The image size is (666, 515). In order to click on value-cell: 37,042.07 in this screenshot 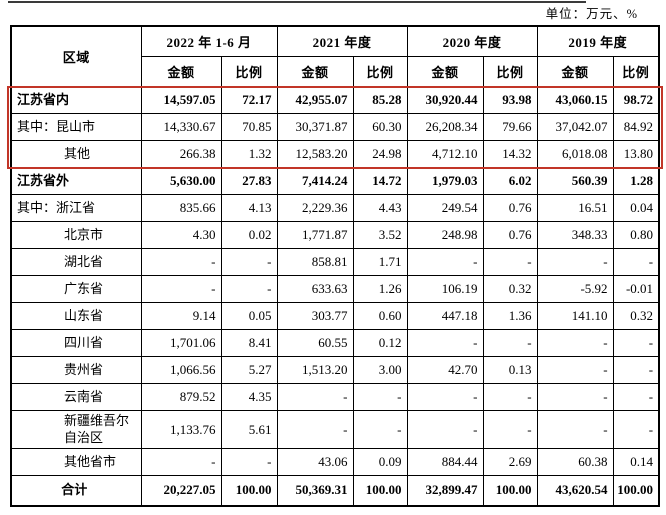, I will do `click(575, 127)`.